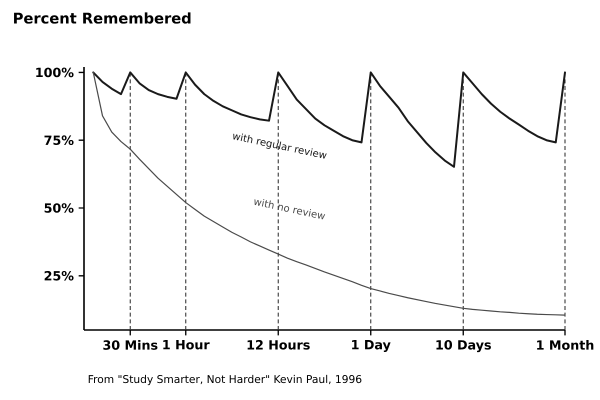 The height and width of the screenshot is (400, 600). I want to click on x-tick-label: 10 Days, so click(463, 346).